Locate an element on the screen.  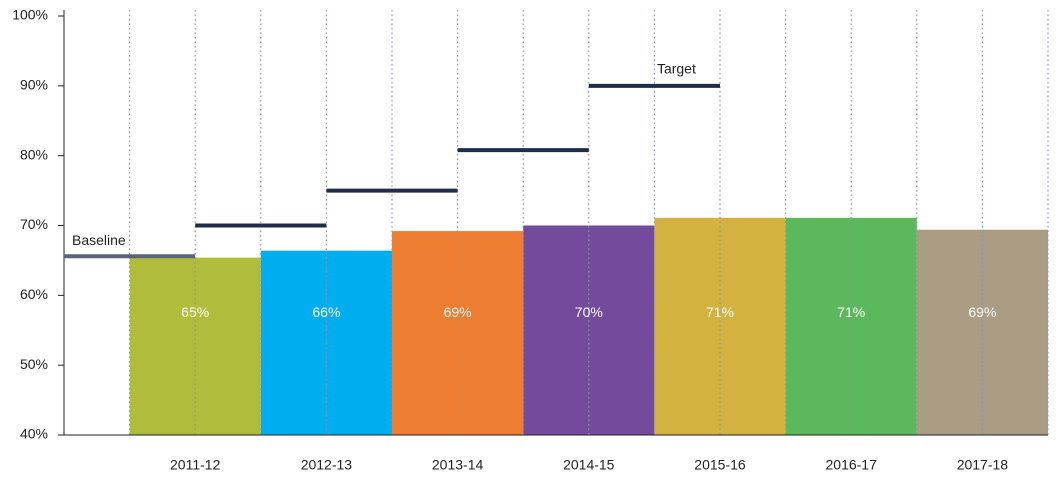
x-tick-label: 2016-17 is located at coordinates (852, 465).